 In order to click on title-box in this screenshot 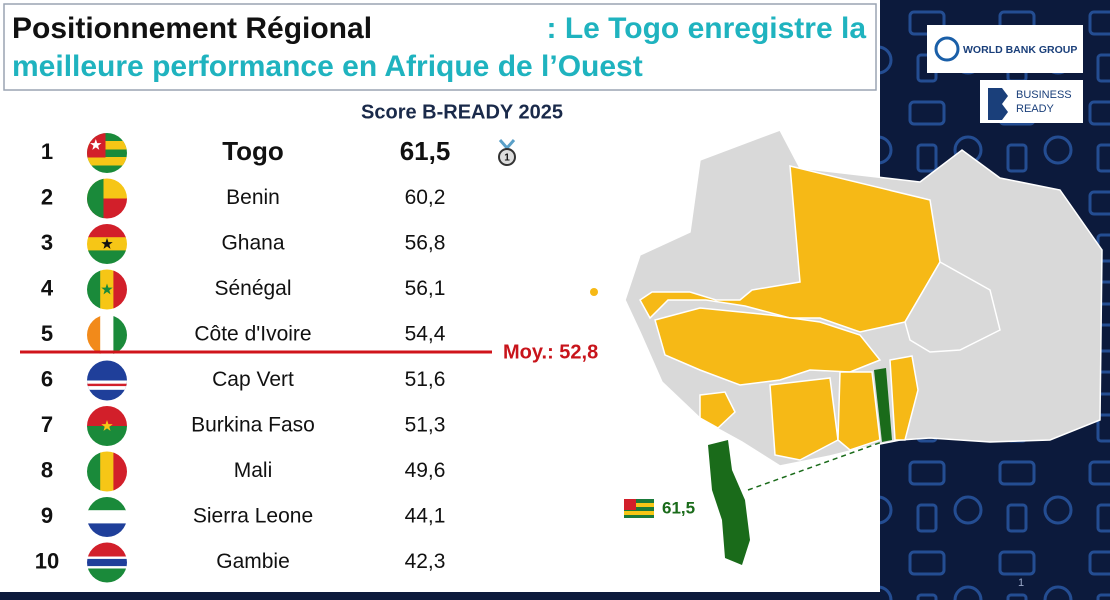, I will do `click(440, 47)`.